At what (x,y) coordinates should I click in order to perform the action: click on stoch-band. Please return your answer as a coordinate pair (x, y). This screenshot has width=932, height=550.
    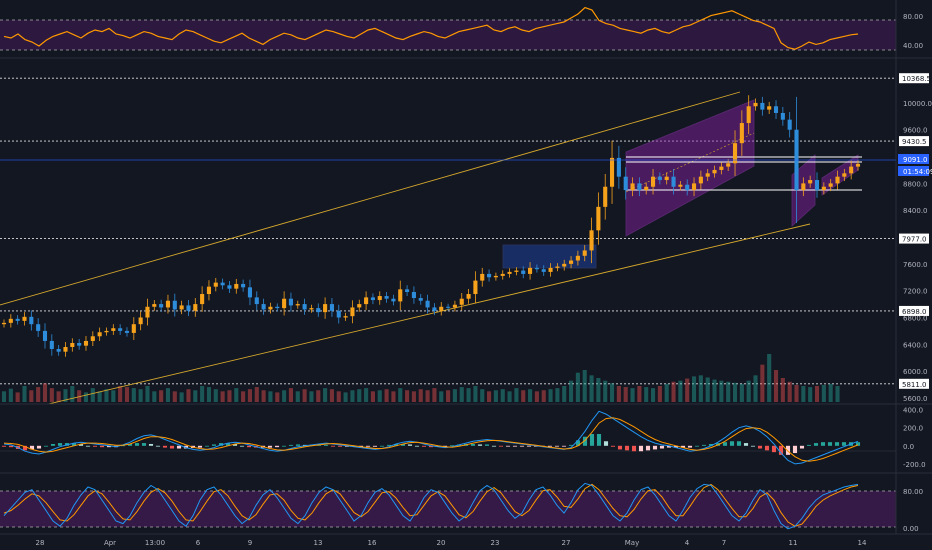
    Looking at the image, I should click on (448, 509).